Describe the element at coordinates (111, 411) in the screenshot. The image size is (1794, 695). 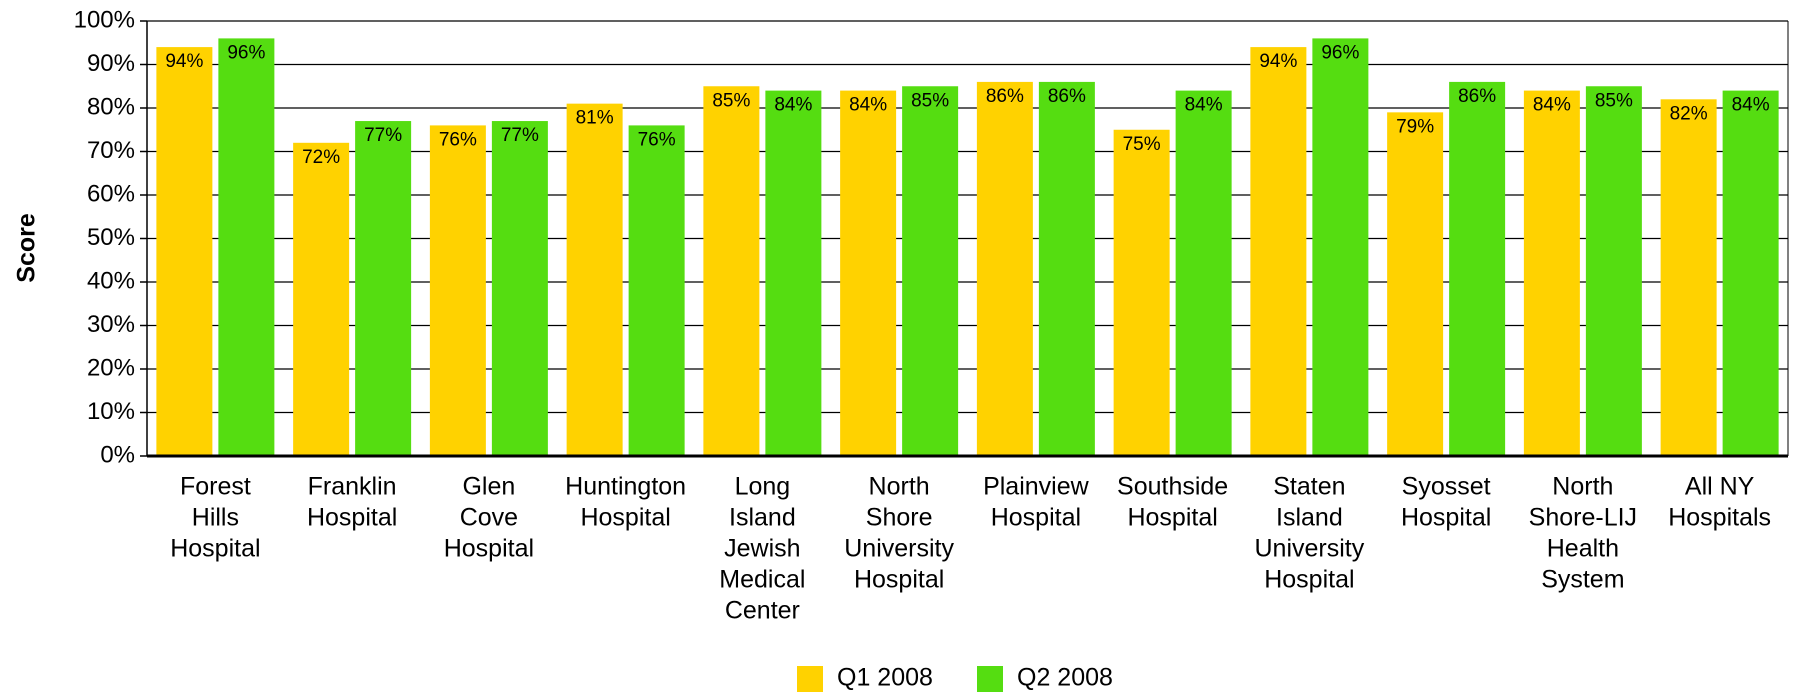
I see `y-tick-label: 10%` at that location.